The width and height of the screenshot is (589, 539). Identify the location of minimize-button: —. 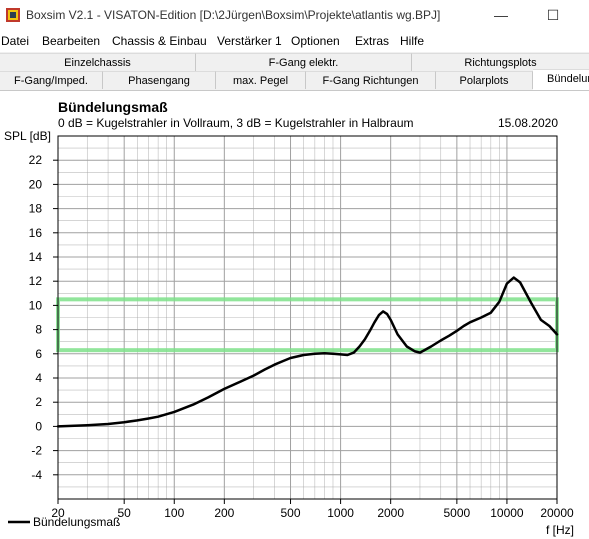
(501, 15).